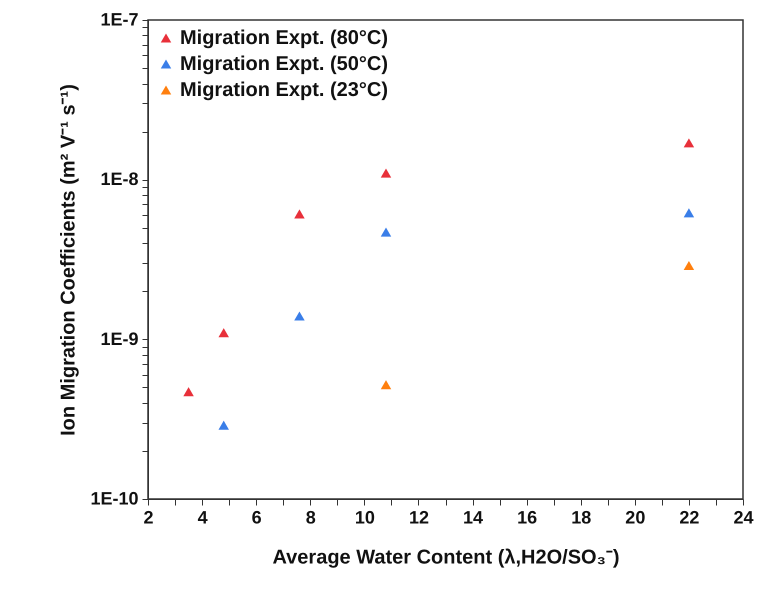 Image resolution: width=758 pixels, height=594 pixels. I want to click on x-tick-label: 24, so click(743, 518).